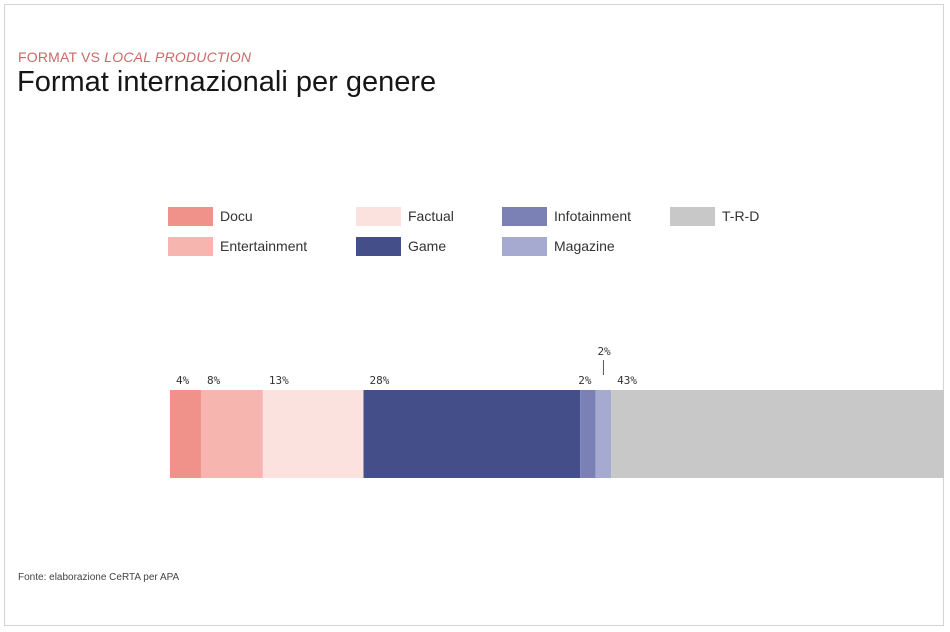  What do you see at coordinates (380, 380) in the screenshot?
I see `data-label-game: 28%` at bounding box center [380, 380].